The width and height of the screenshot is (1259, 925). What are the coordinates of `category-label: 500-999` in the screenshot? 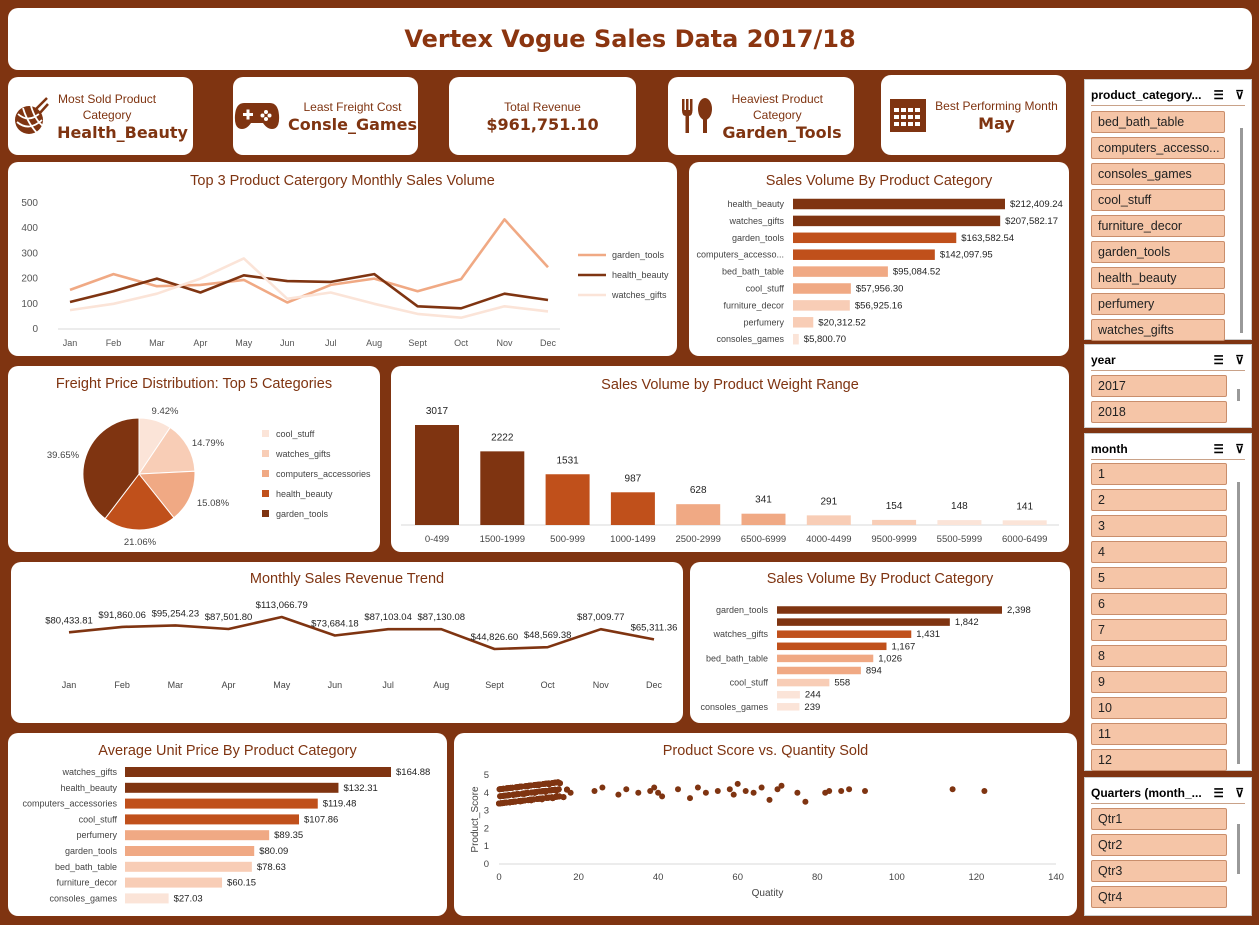 It's located at (567, 539).